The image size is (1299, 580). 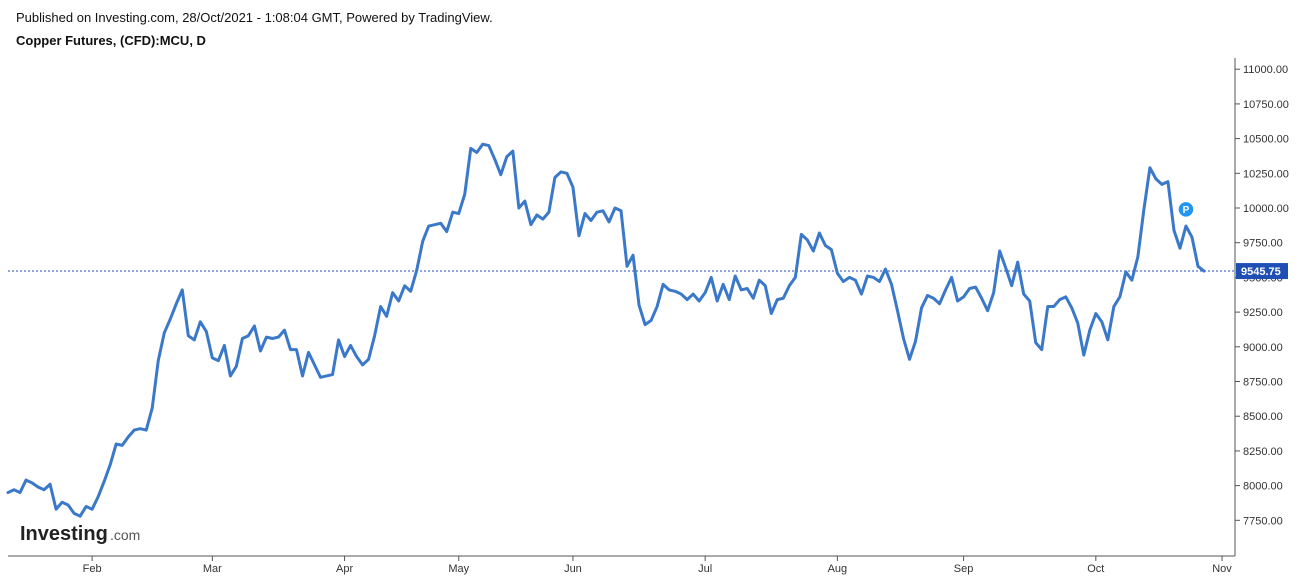 What do you see at coordinates (621, 565) in the screenshot?
I see `x-axis: Feb Mar Apr May Jun Jul Aug Sep Oct Nov` at bounding box center [621, 565].